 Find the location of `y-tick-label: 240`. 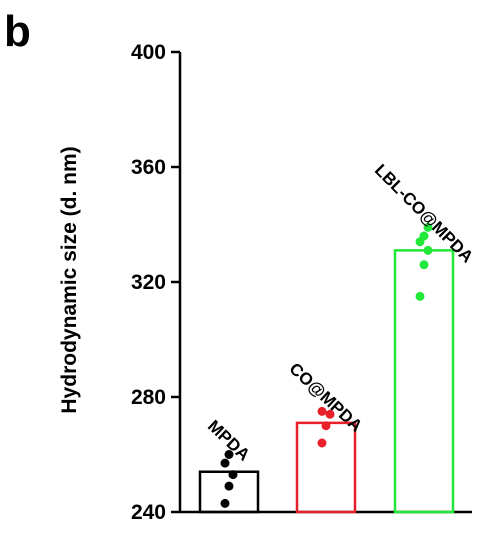

y-tick-label: 240 is located at coordinates (148, 512).